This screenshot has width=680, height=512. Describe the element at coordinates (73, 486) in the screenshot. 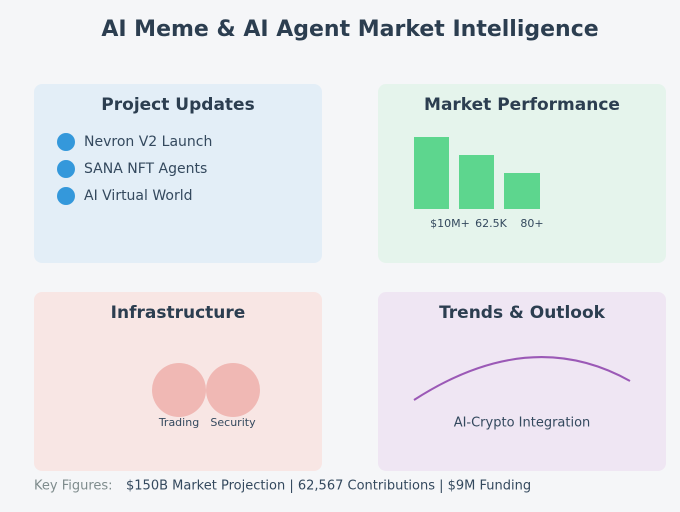

I see `footer-label: Key Figures:` at that location.